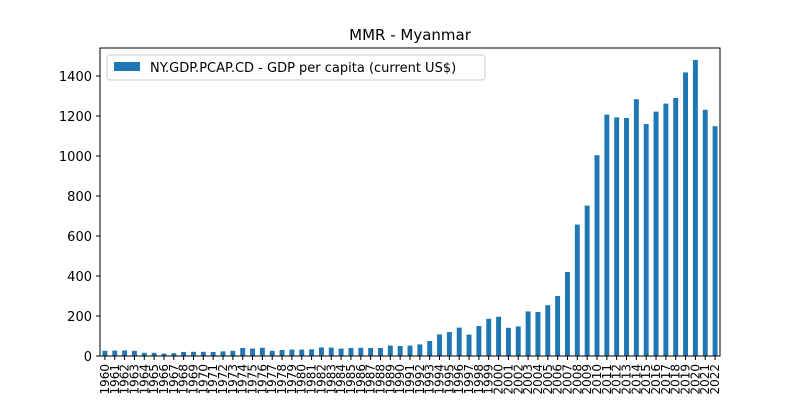 This screenshot has width=800, height=400. Describe the element at coordinates (380, 379) in the screenshot. I see `x-tick-label: 1988` at that location.